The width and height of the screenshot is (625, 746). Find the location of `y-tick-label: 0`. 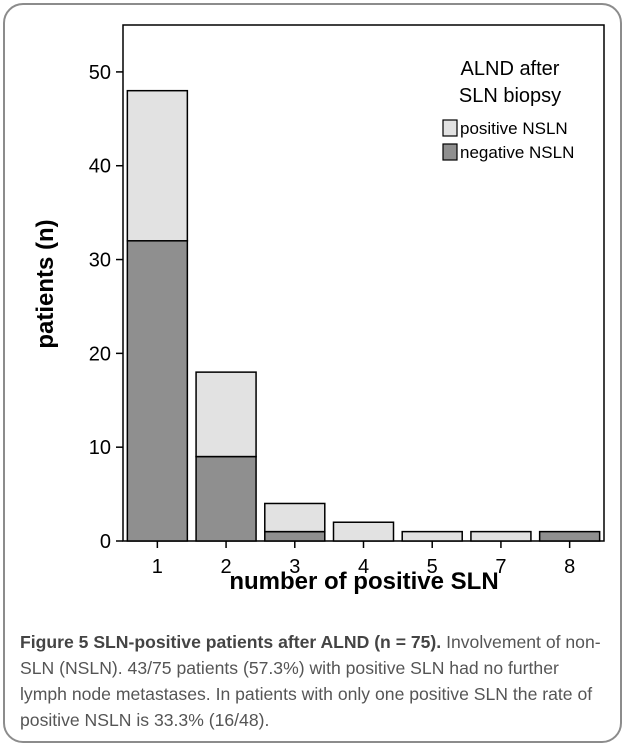

y-tick-label: 0 is located at coordinates (105, 542).